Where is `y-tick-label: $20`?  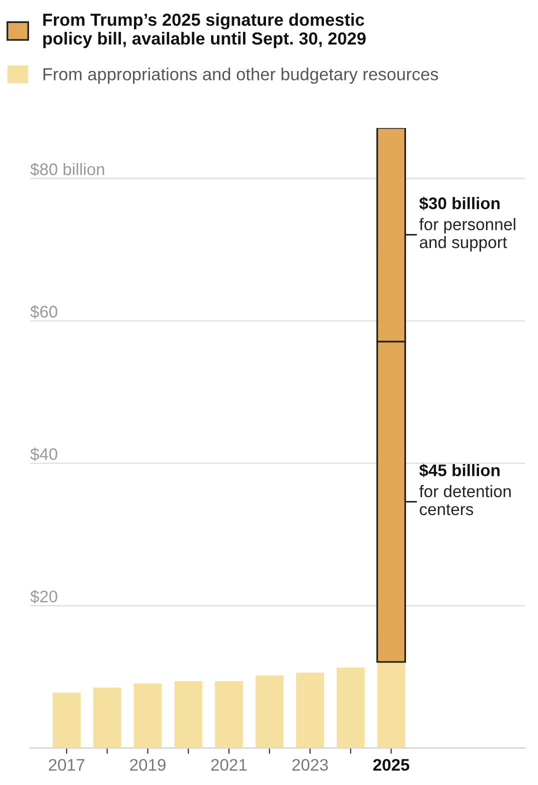 y-tick-label: $20 is located at coordinates (44, 597).